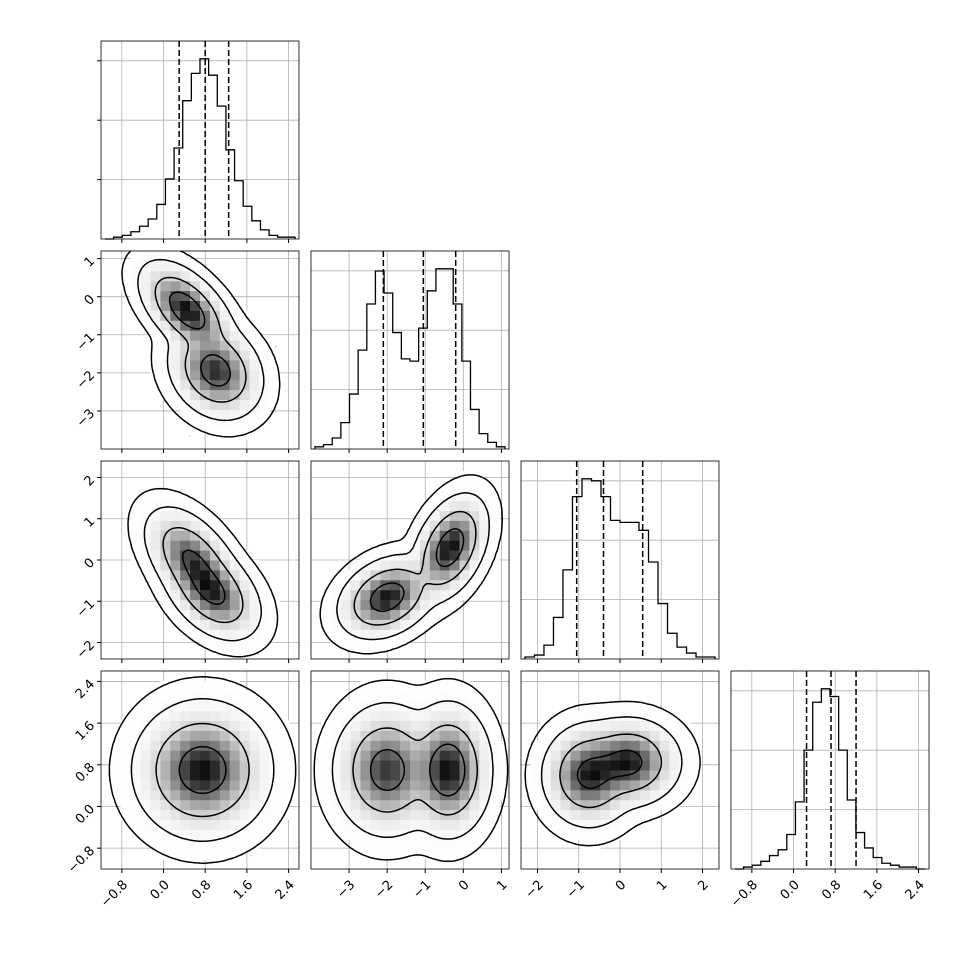 This screenshot has height=970, width=970. What do you see at coordinates (85, 689) in the screenshot?
I see `y-tick-label-3-4: 2.4` at bounding box center [85, 689].